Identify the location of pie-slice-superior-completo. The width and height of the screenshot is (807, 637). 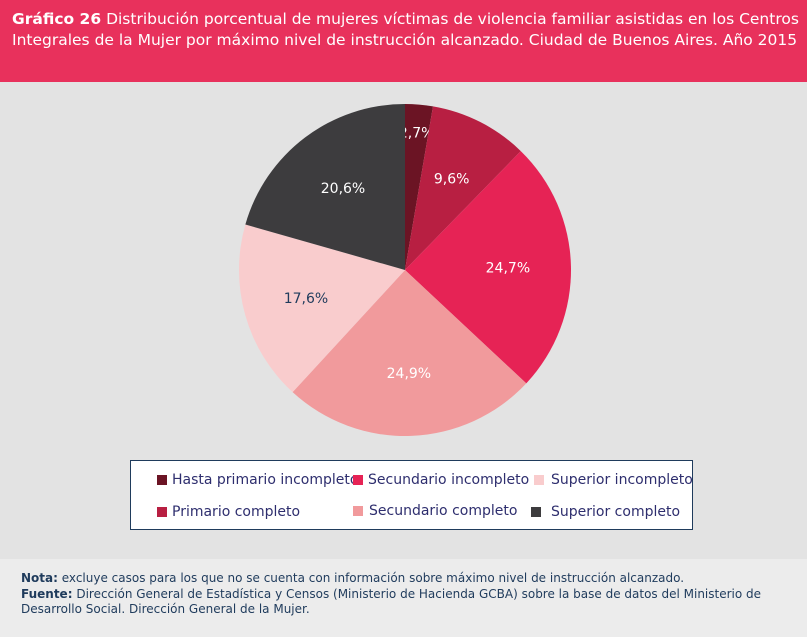
(325, 187).